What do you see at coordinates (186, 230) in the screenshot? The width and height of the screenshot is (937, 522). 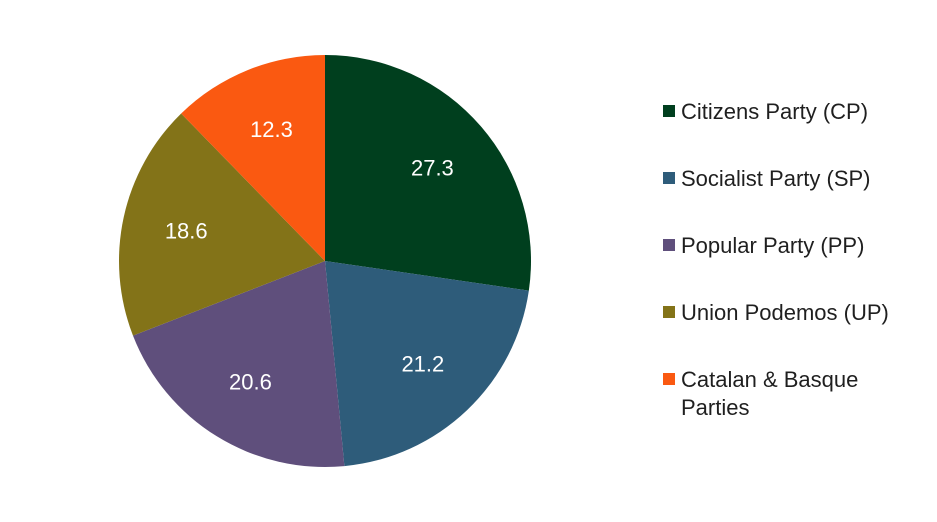 I see `data-label-union-podemos-up: 18.6` at bounding box center [186, 230].